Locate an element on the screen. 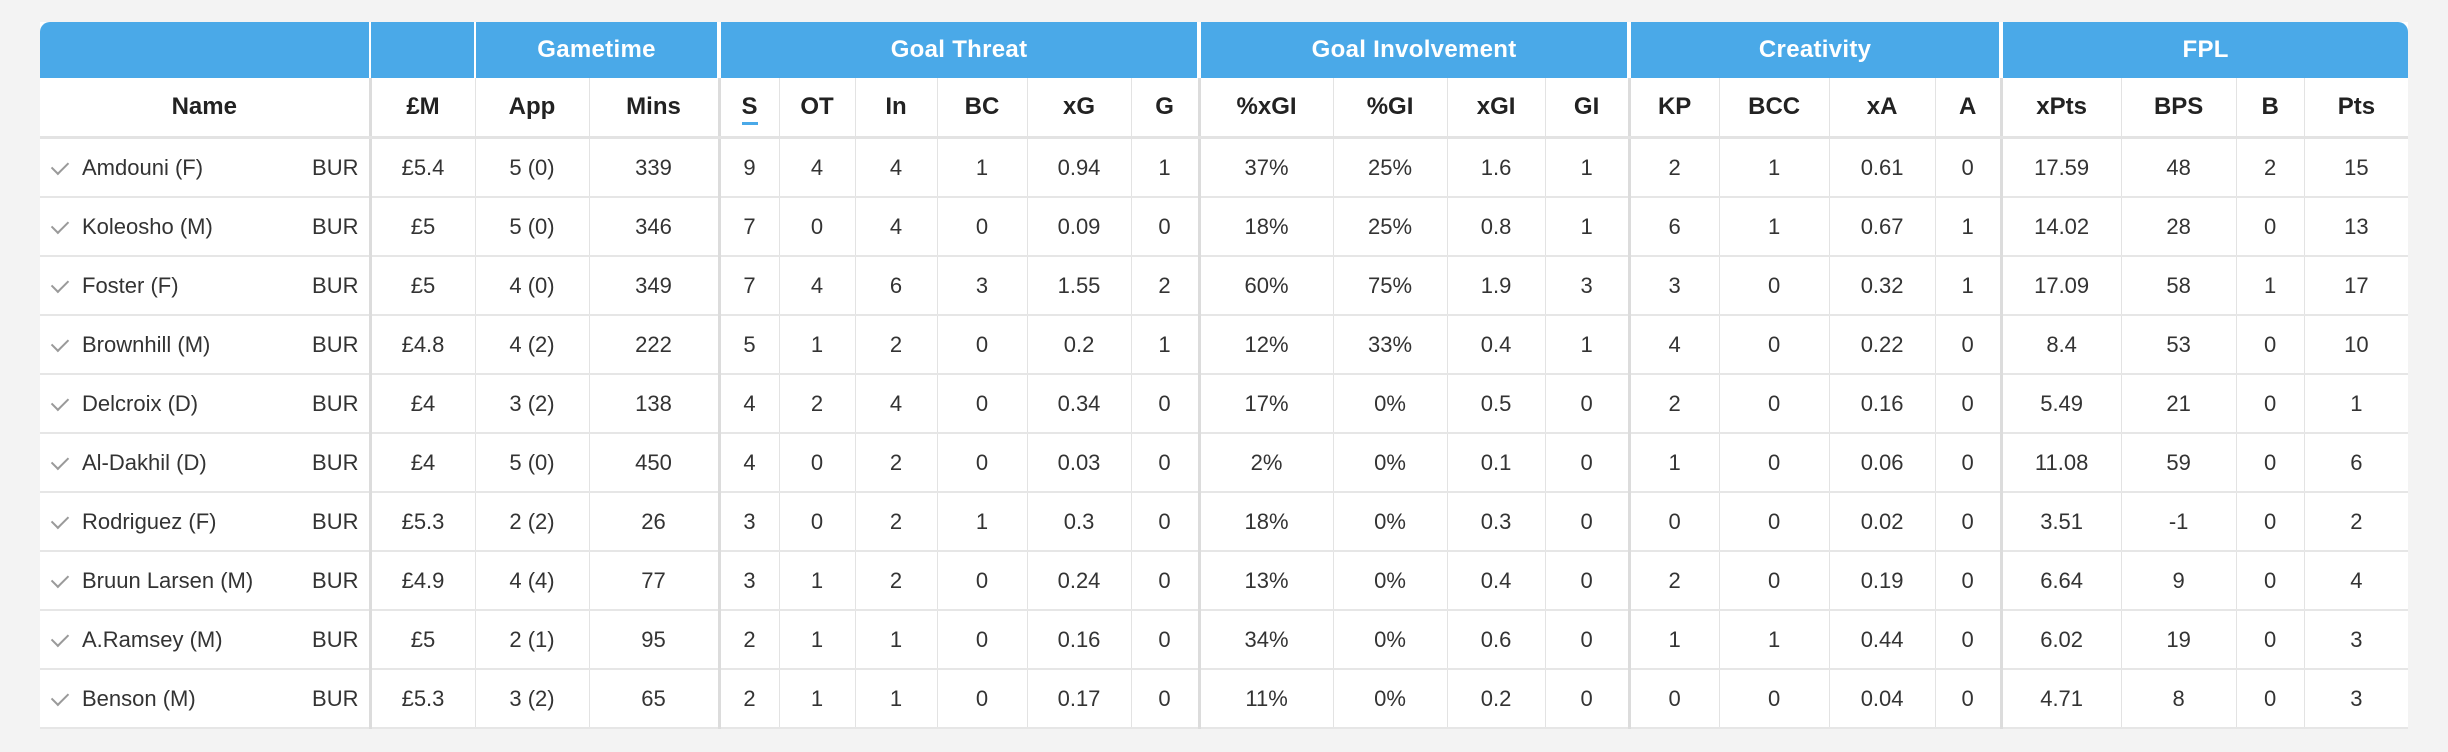  col-xg: xG is located at coordinates (1079, 108).